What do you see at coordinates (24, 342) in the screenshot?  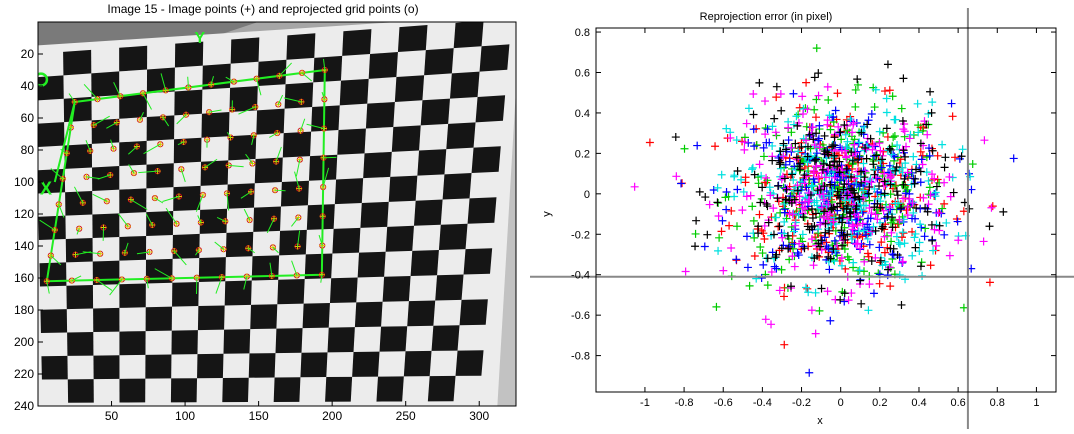 I see `y-tick-label: 200` at bounding box center [24, 342].